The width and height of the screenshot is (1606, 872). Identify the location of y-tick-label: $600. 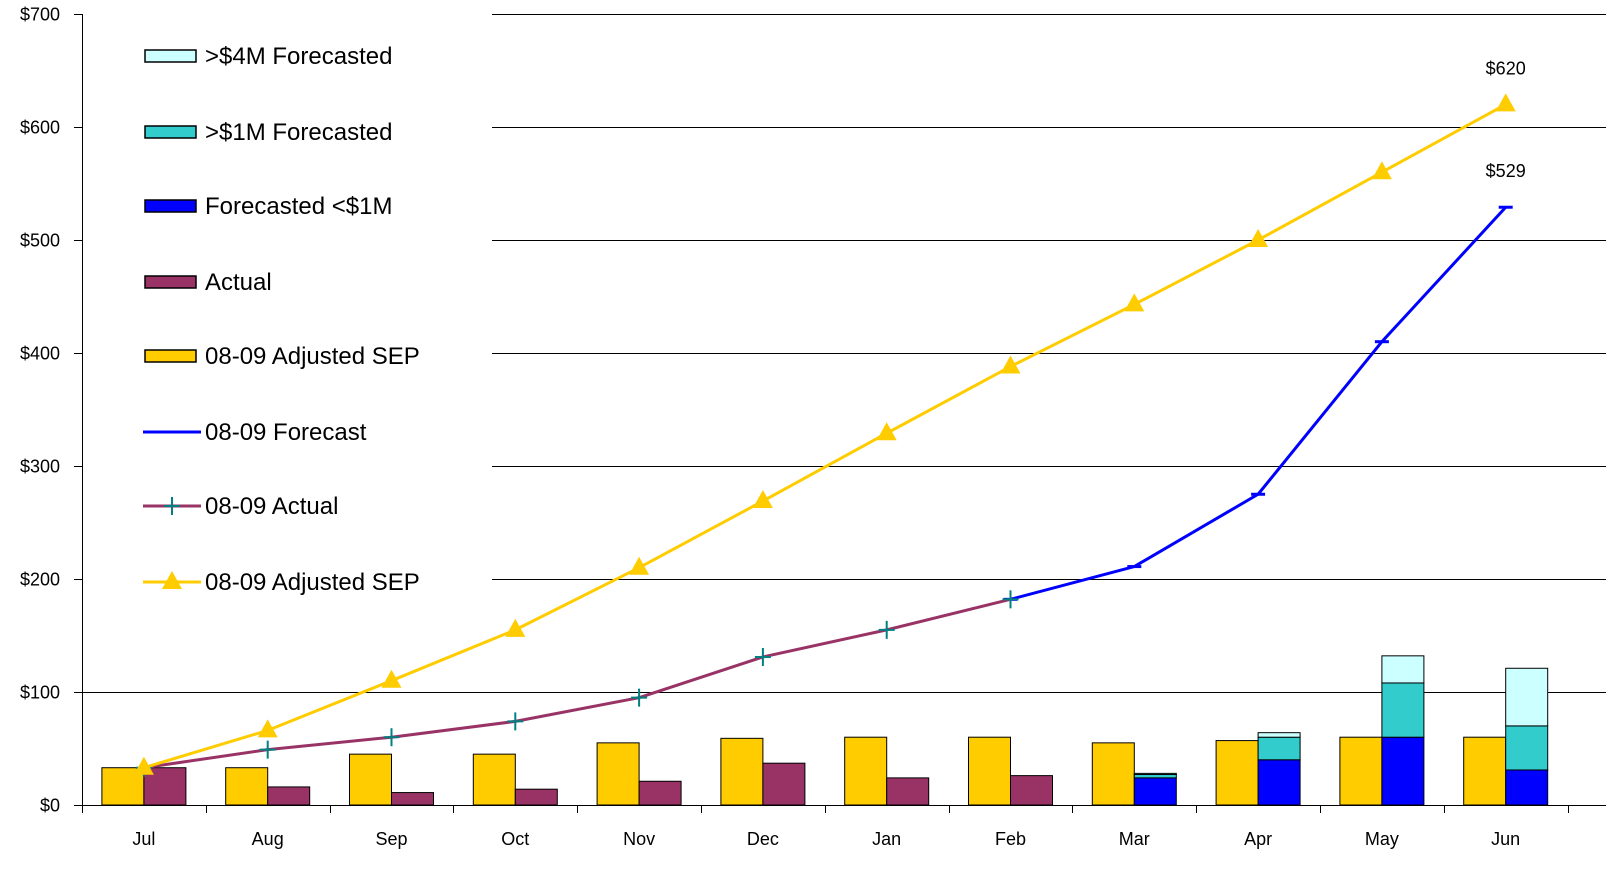
(40, 128).